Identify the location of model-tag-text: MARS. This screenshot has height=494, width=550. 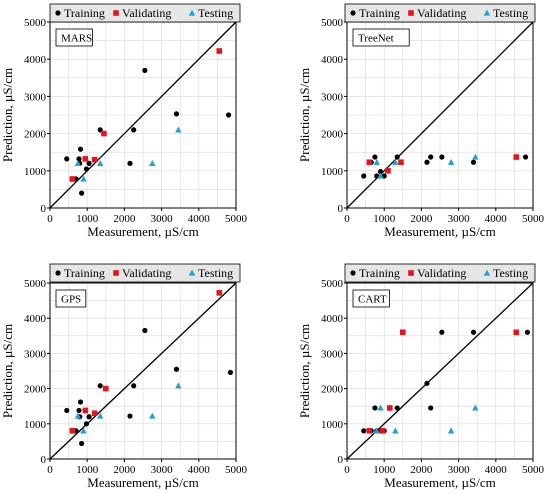
(76, 39).